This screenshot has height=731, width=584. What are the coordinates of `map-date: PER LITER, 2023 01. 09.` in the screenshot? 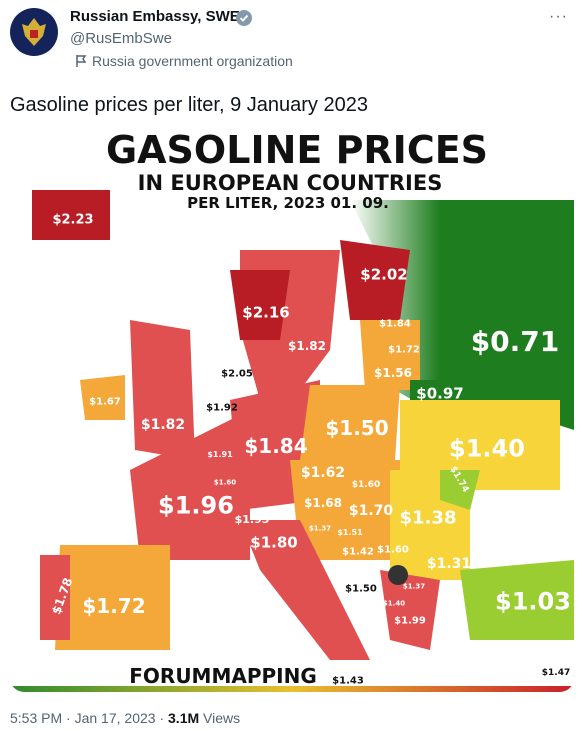 It's located at (288, 203).